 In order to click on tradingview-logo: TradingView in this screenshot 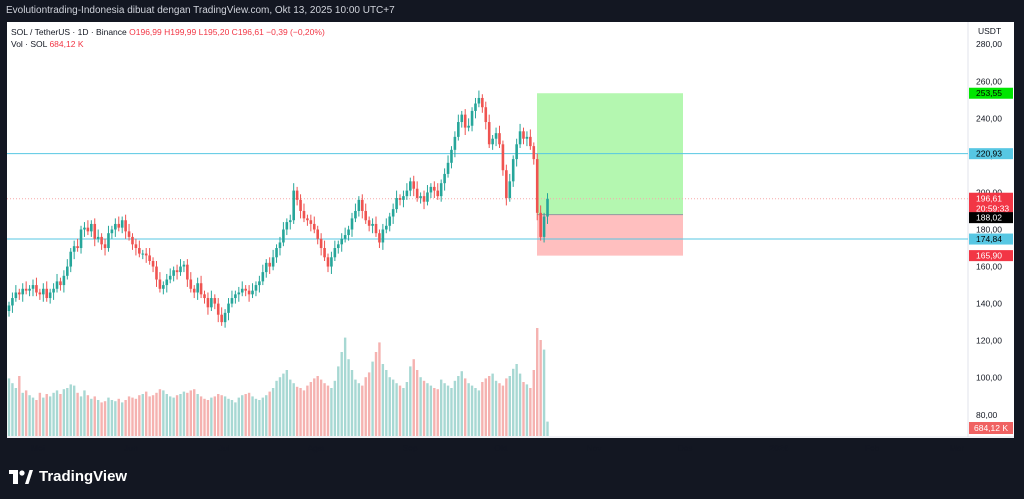, I will do `click(68, 476)`.